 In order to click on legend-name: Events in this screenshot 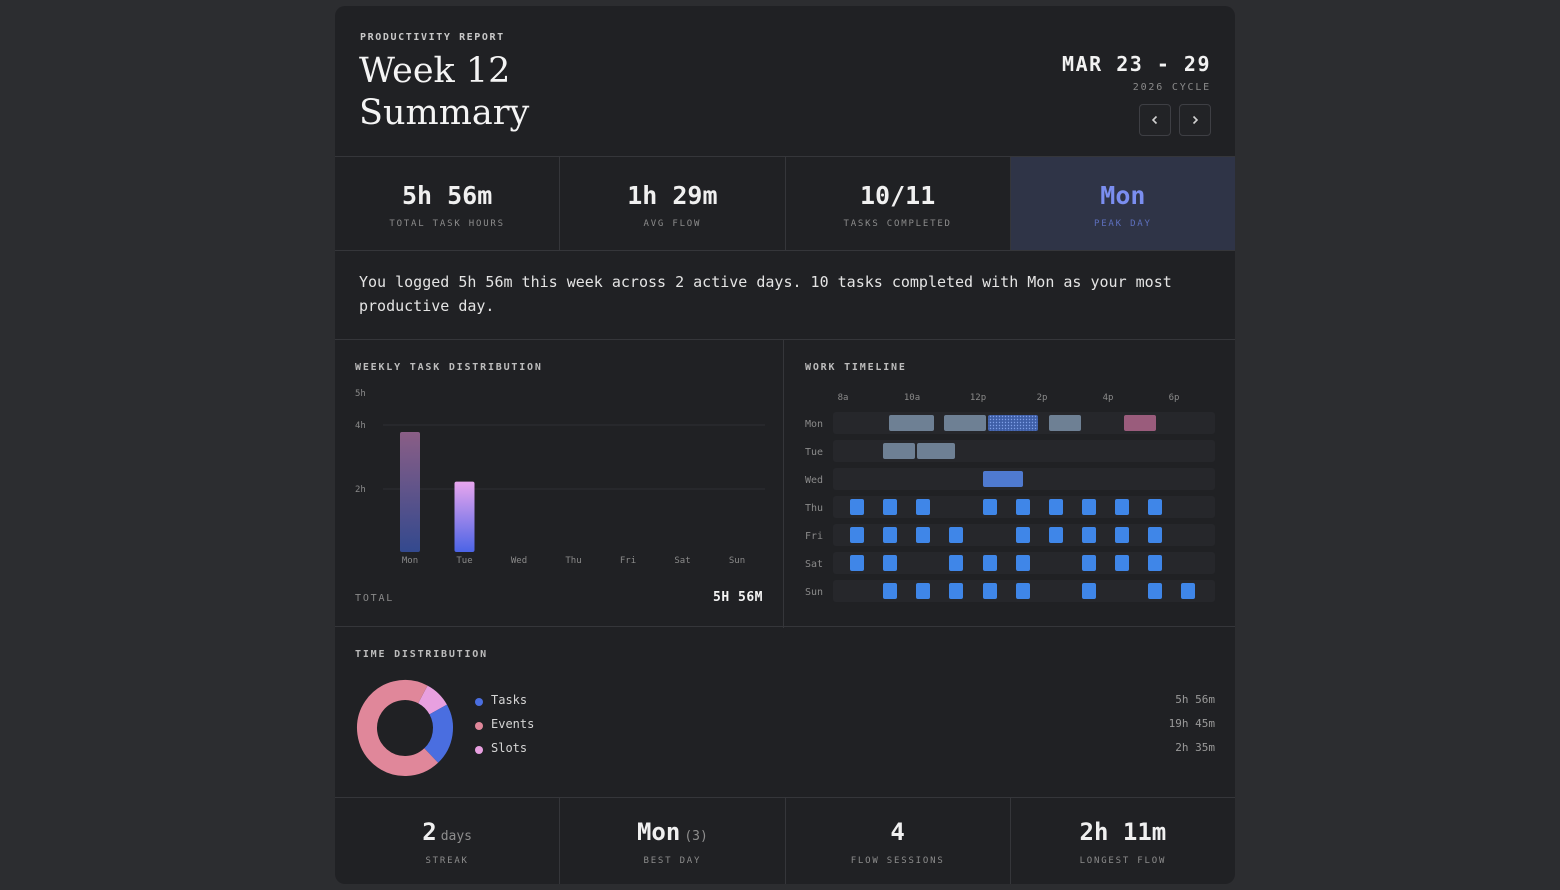, I will do `click(513, 724)`.